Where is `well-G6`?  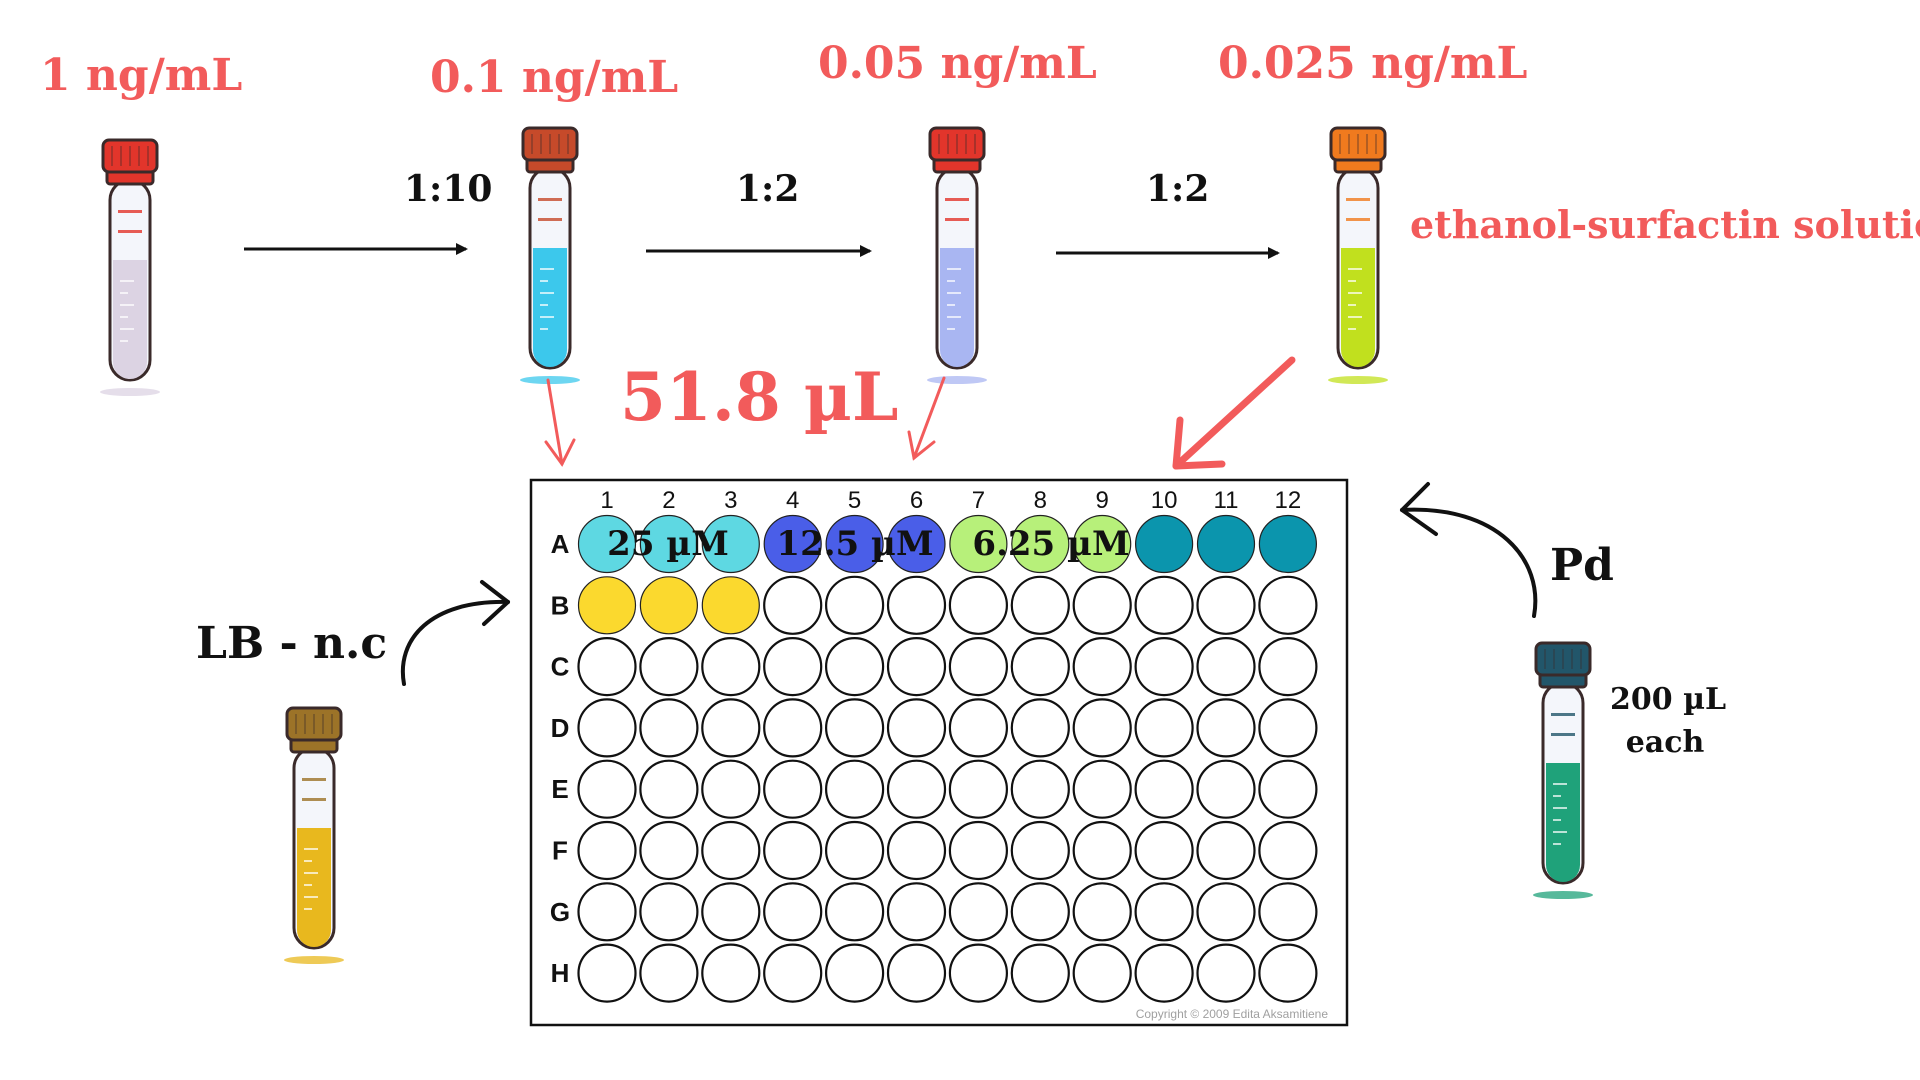 well-G6 is located at coordinates (916, 912).